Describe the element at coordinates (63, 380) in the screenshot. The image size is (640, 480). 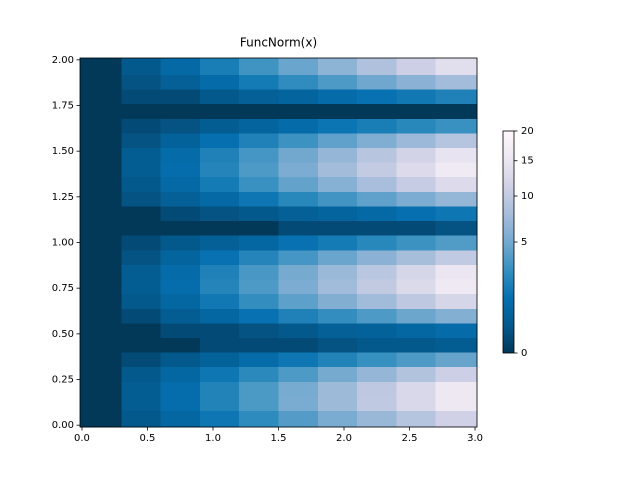
I see `y-tick-label: 0.25` at that location.